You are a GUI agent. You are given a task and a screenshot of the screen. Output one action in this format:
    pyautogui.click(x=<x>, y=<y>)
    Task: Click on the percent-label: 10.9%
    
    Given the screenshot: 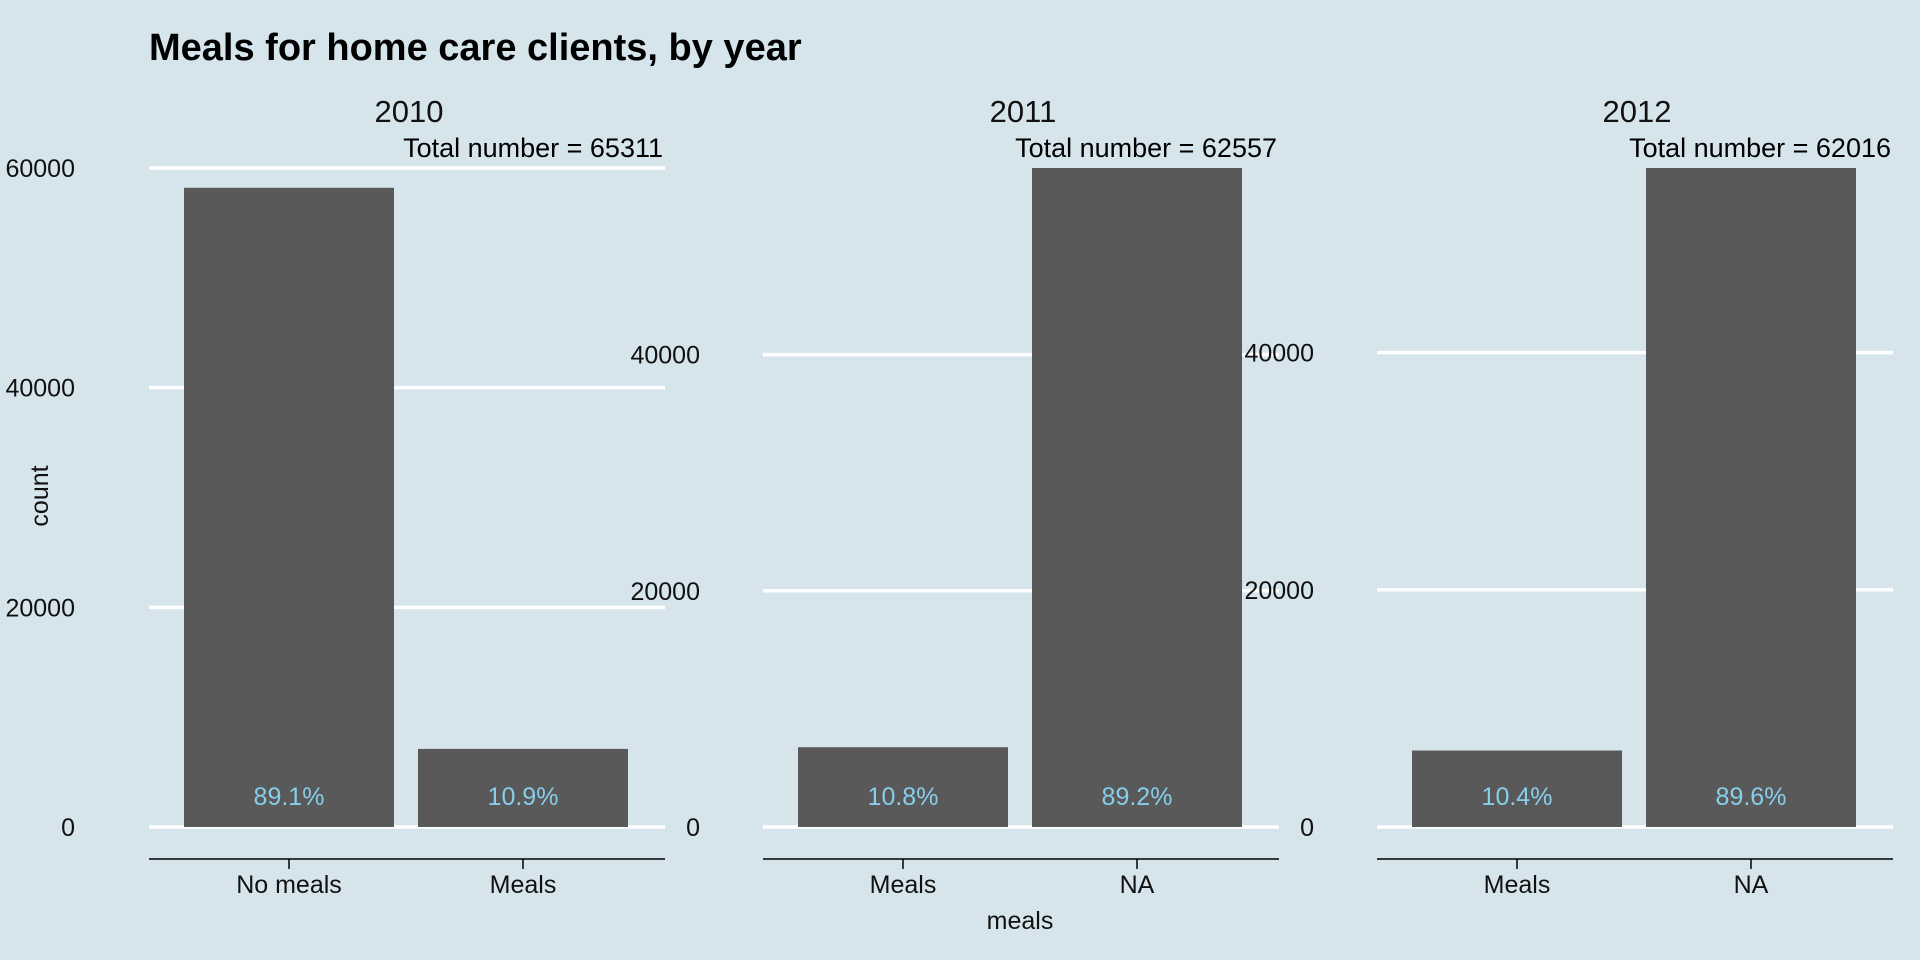 What is the action you would take?
    pyautogui.click(x=523, y=797)
    